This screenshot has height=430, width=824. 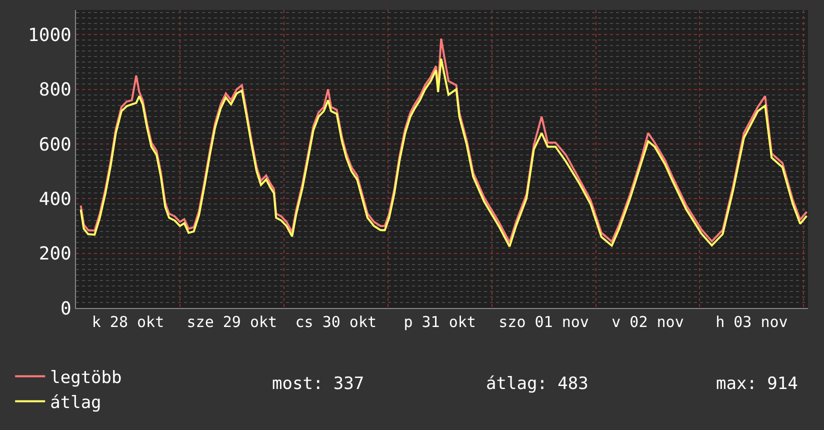 I want to click on text: max: 914, so click(x=757, y=384).